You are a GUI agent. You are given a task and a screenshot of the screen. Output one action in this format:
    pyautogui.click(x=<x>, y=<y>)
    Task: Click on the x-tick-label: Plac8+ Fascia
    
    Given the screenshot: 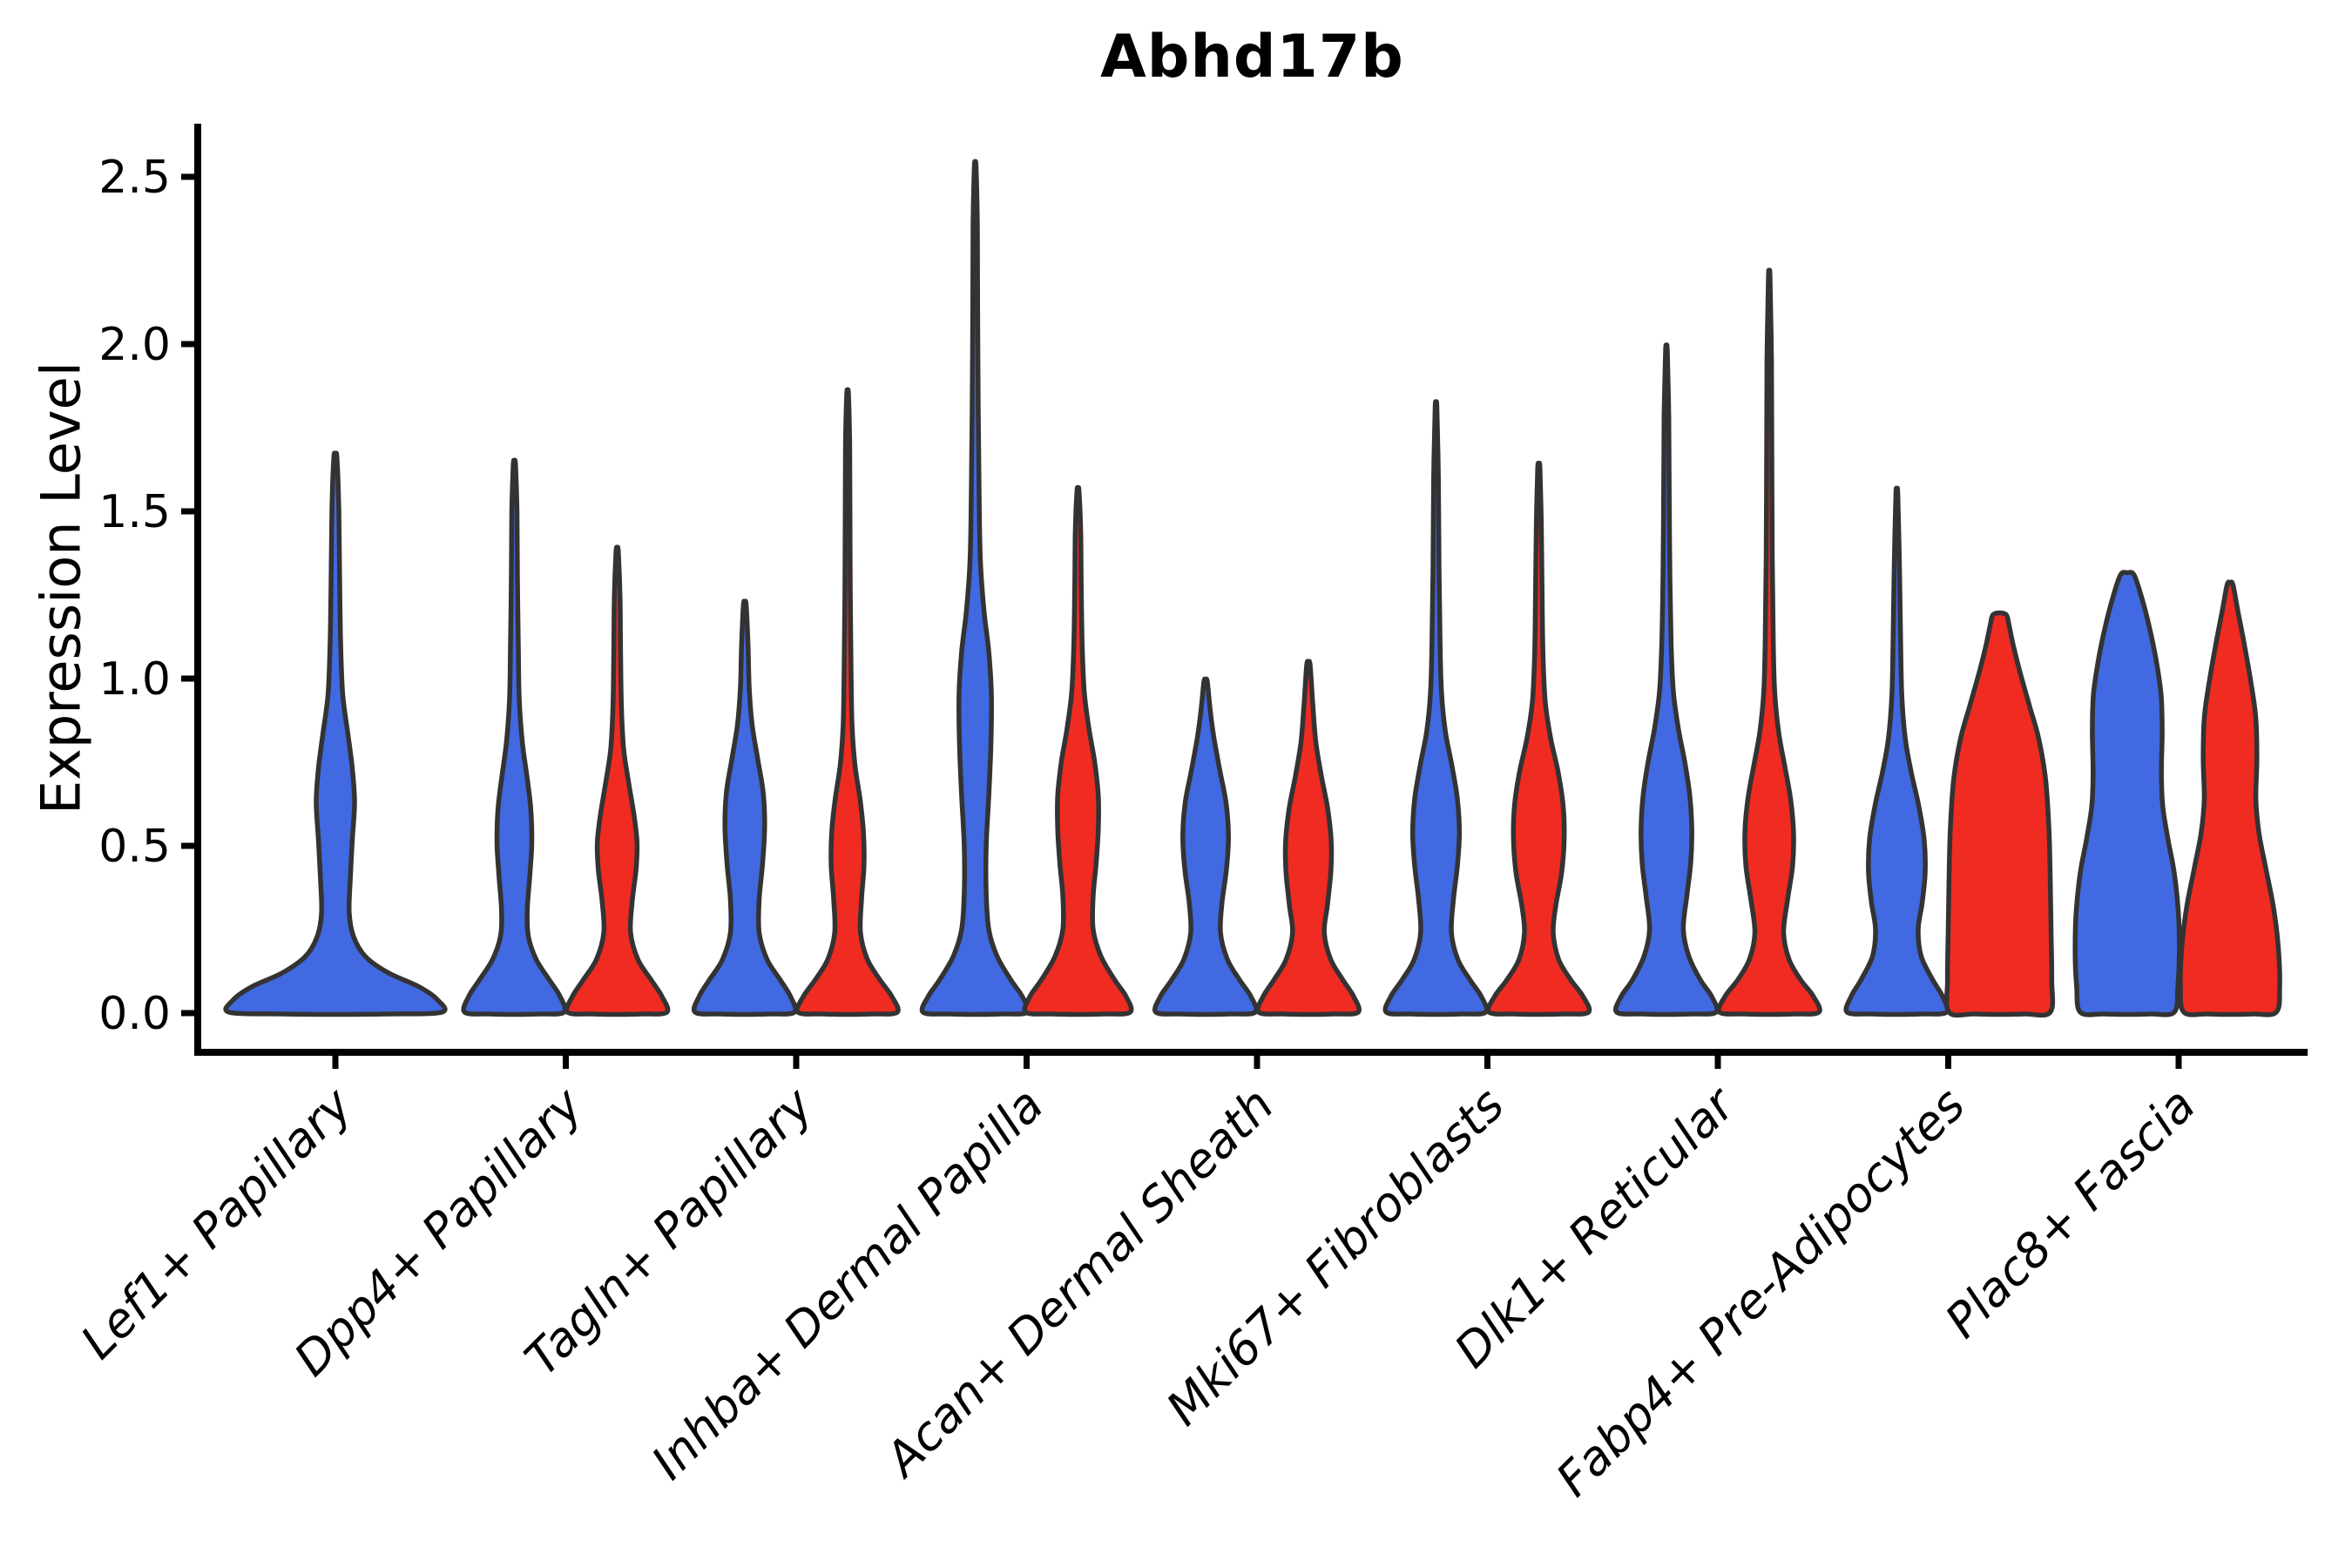 What is the action you would take?
    pyautogui.click(x=2070, y=1213)
    